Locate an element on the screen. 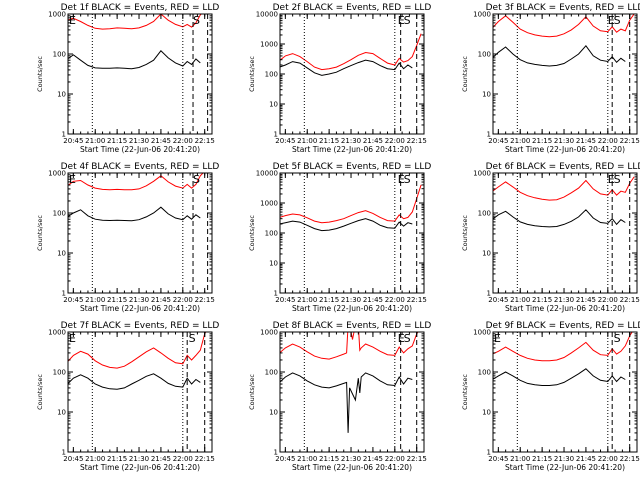 The height and width of the screenshot is (480, 640). chart-title: Det 2f BLACK = Events, RED = LLD is located at coordinates (352, 8).